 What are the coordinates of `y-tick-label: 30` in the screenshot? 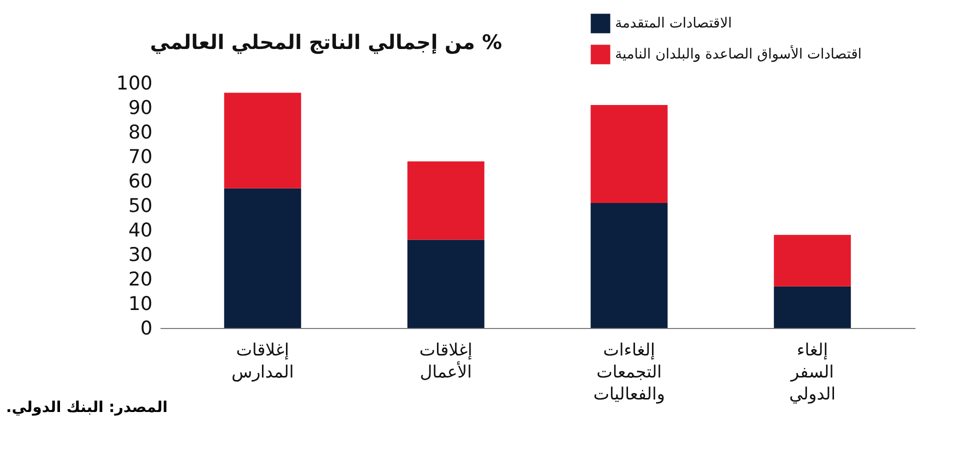 It's located at (140, 255).